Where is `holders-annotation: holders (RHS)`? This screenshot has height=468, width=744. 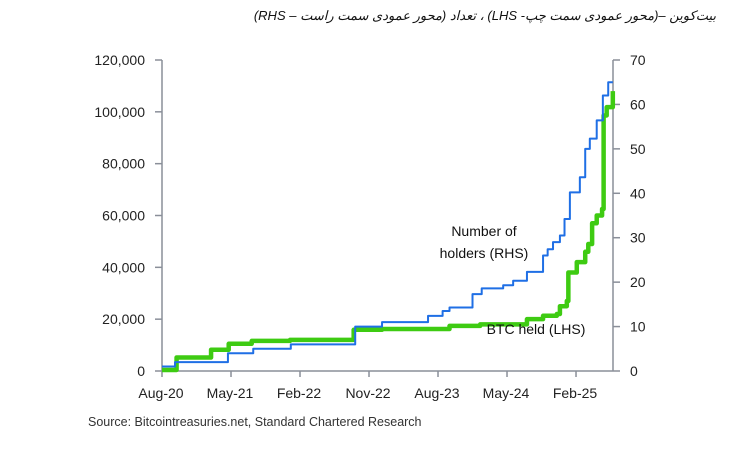
holders-annotation: holders (RHS) is located at coordinates (484, 253).